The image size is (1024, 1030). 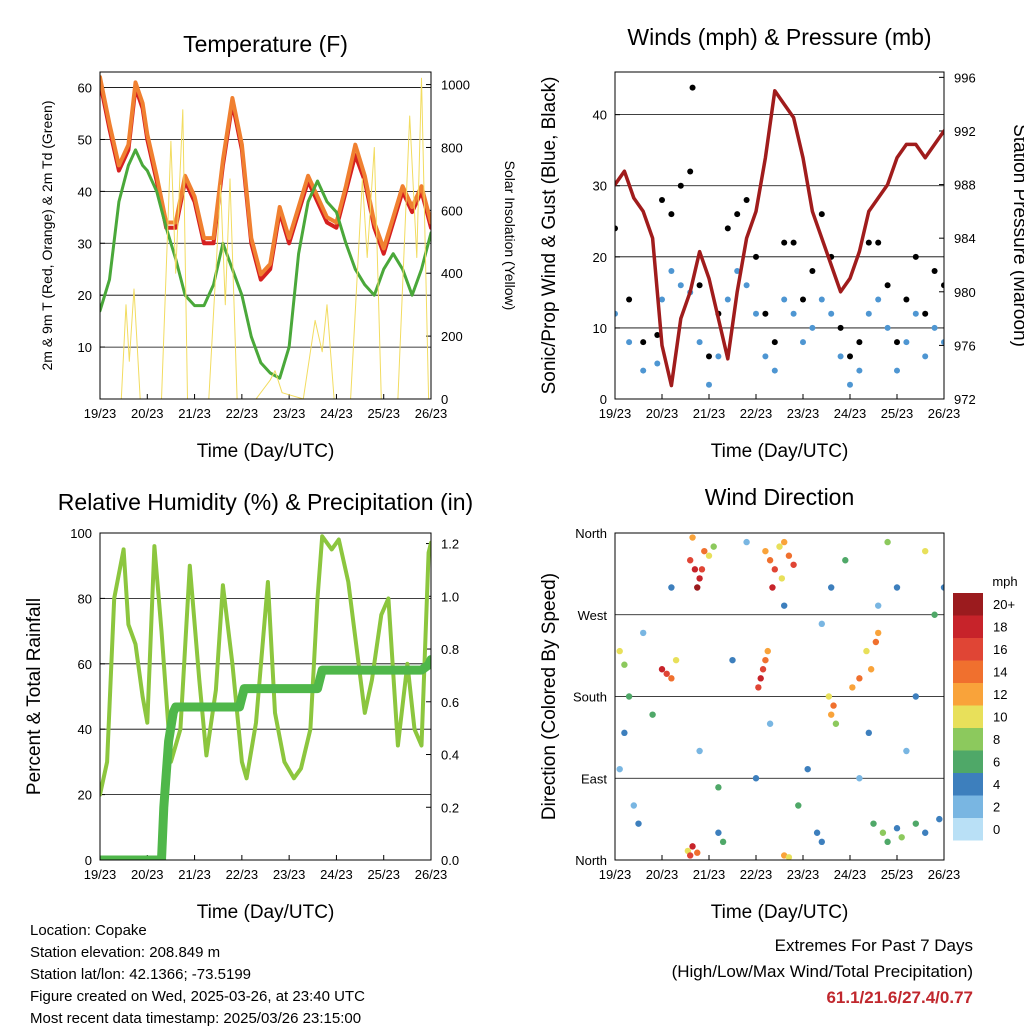 I want to click on colorbar-label: 10, so click(x=1000, y=717).